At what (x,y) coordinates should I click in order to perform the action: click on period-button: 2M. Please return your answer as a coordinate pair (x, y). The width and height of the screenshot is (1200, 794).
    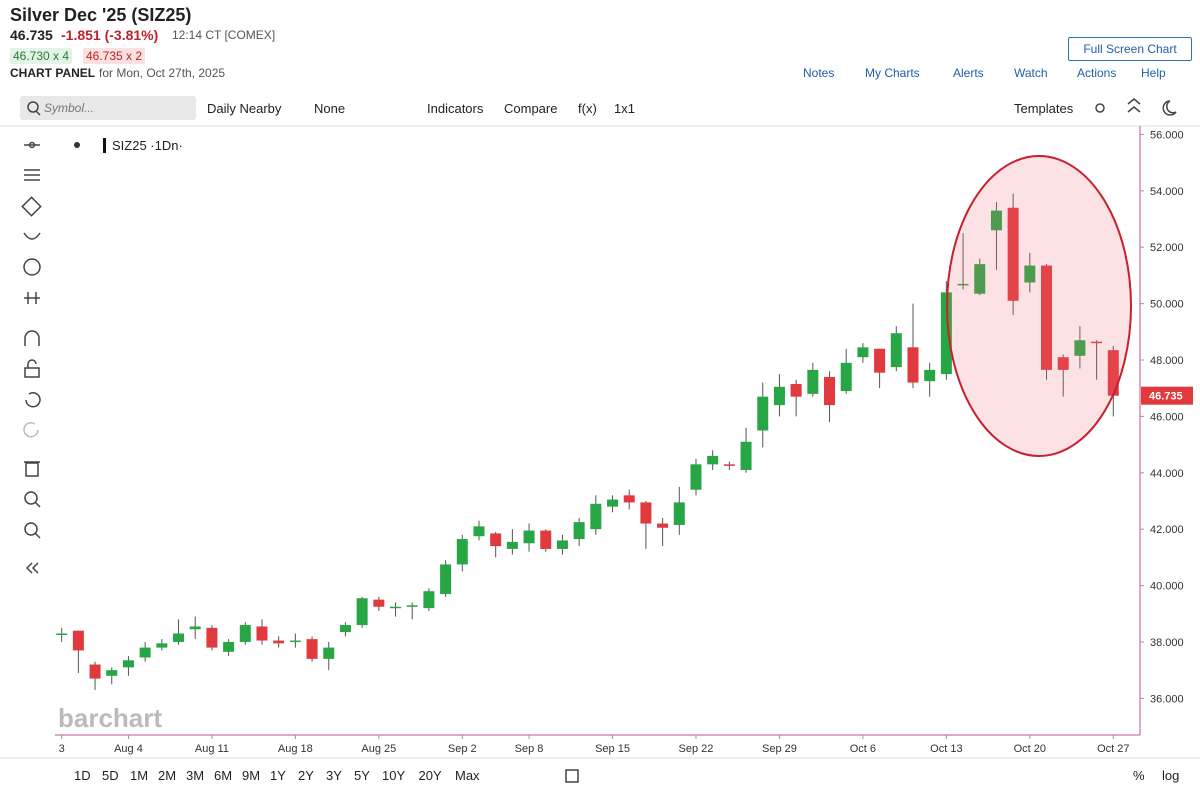
    Looking at the image, I should click on (167, 775).